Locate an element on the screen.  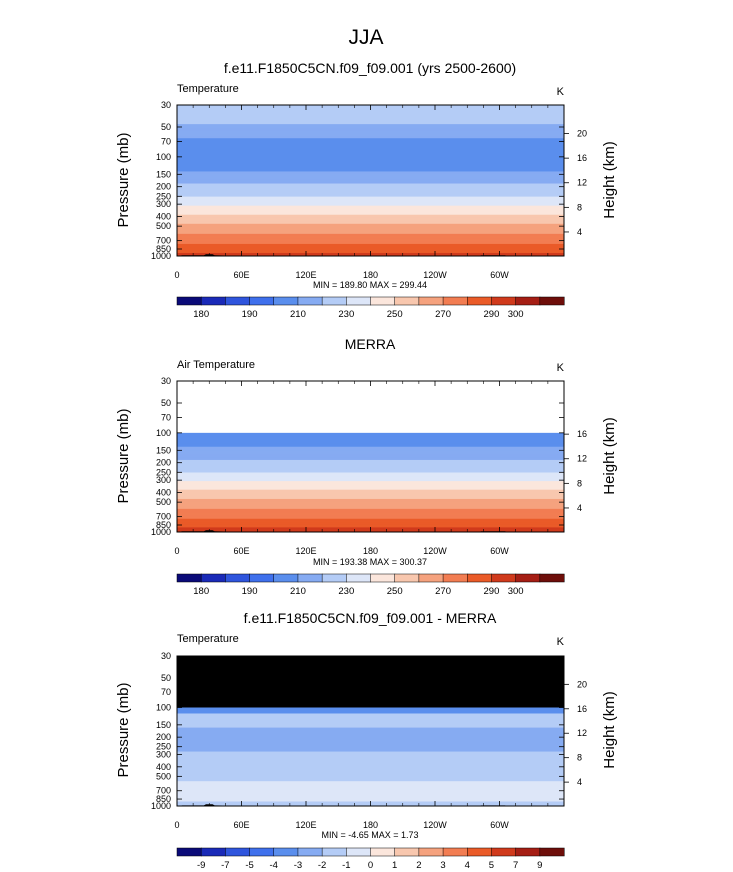
colorbar-label: 250 is located at coordinates (395, 591).